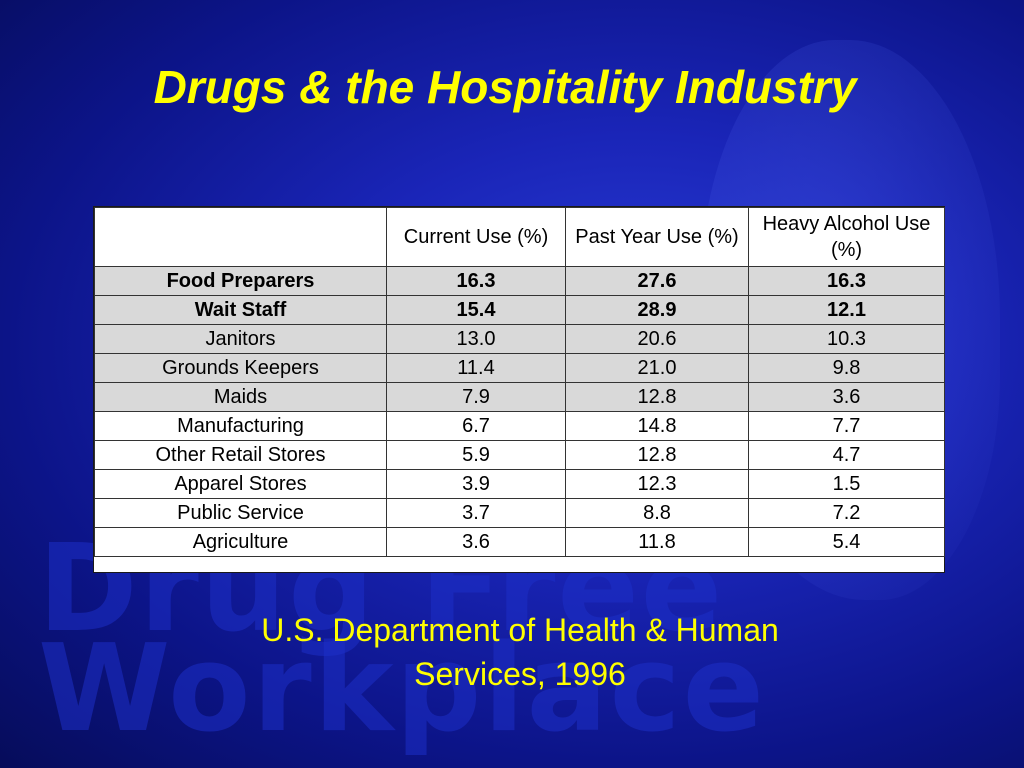 This screenshot has height=768, width=1024. Describe the element at coordinates (657, 281) in the screenshot. I see `table-cell-value: 27.6` at that location.